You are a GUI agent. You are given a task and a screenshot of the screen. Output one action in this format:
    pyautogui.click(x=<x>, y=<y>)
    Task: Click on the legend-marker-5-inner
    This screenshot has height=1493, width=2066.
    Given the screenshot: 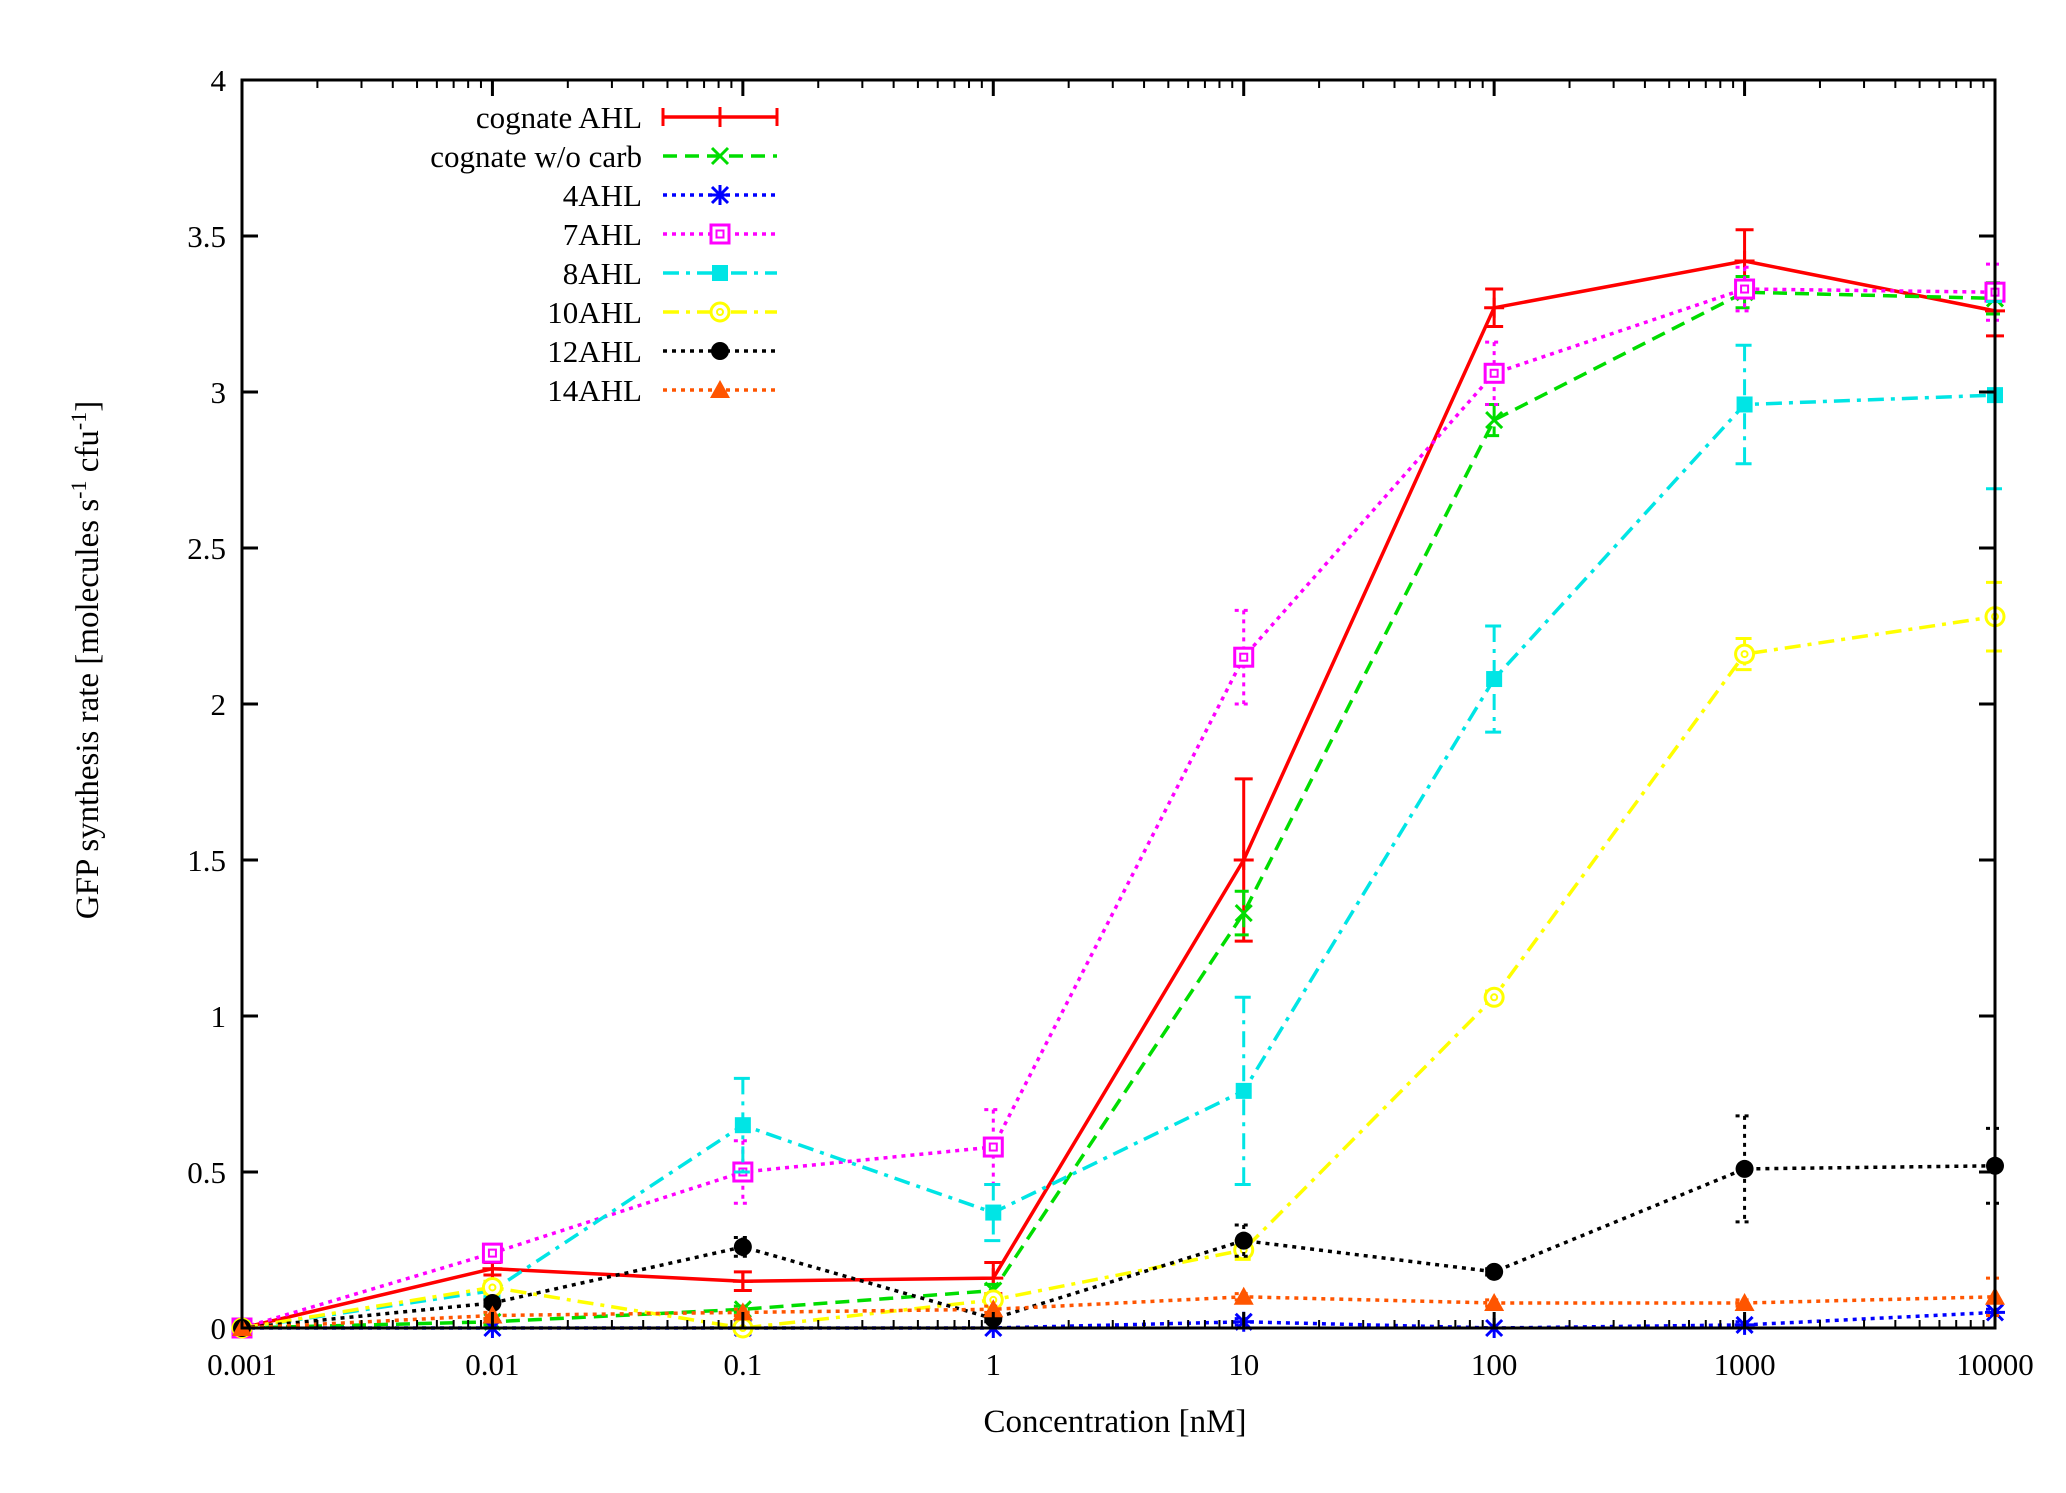 What is the action you would take?
    pyautogui.click(x=720, y=312)
    